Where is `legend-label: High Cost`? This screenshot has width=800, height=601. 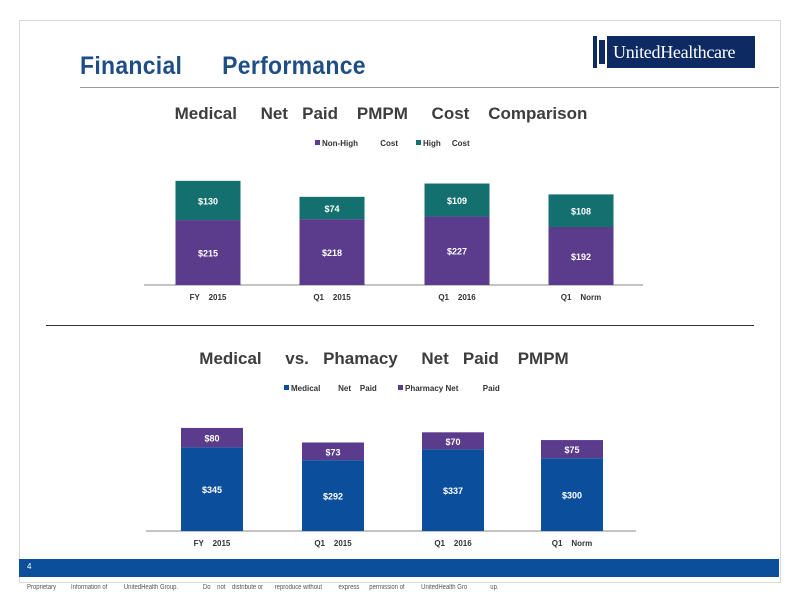
legend-label: High Cost is located at coordinates (446, 143).